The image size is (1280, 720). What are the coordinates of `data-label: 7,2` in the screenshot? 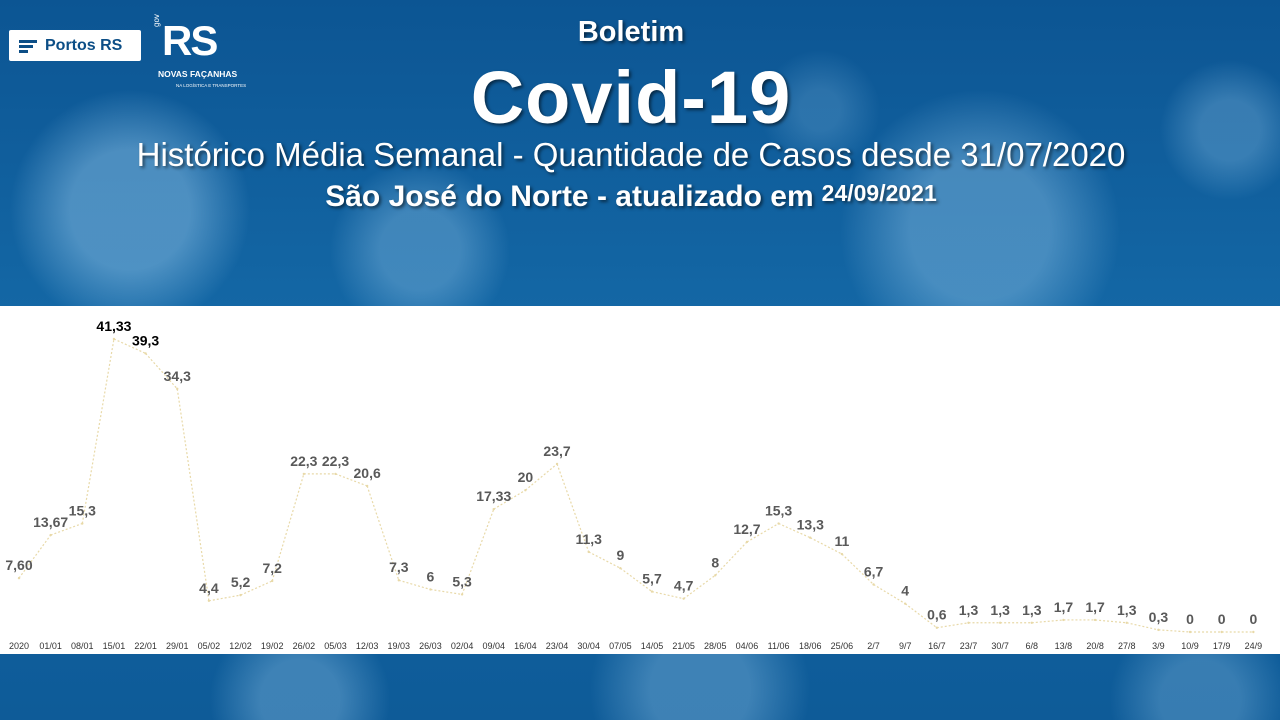 It's located at (272, 568).